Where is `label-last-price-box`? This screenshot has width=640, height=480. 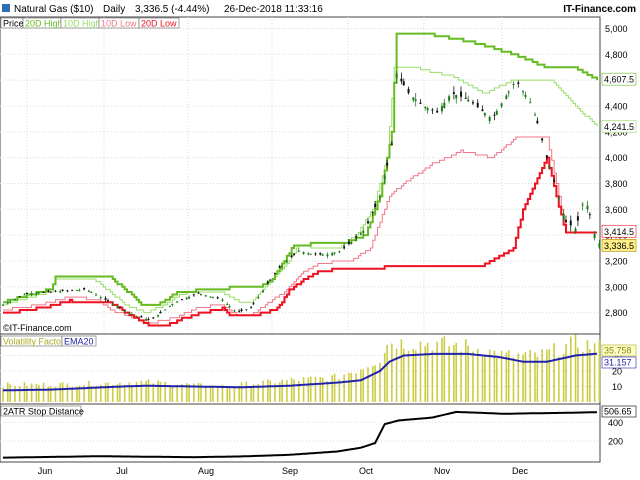 label-last-price-box is located at coordinates (619, 245).